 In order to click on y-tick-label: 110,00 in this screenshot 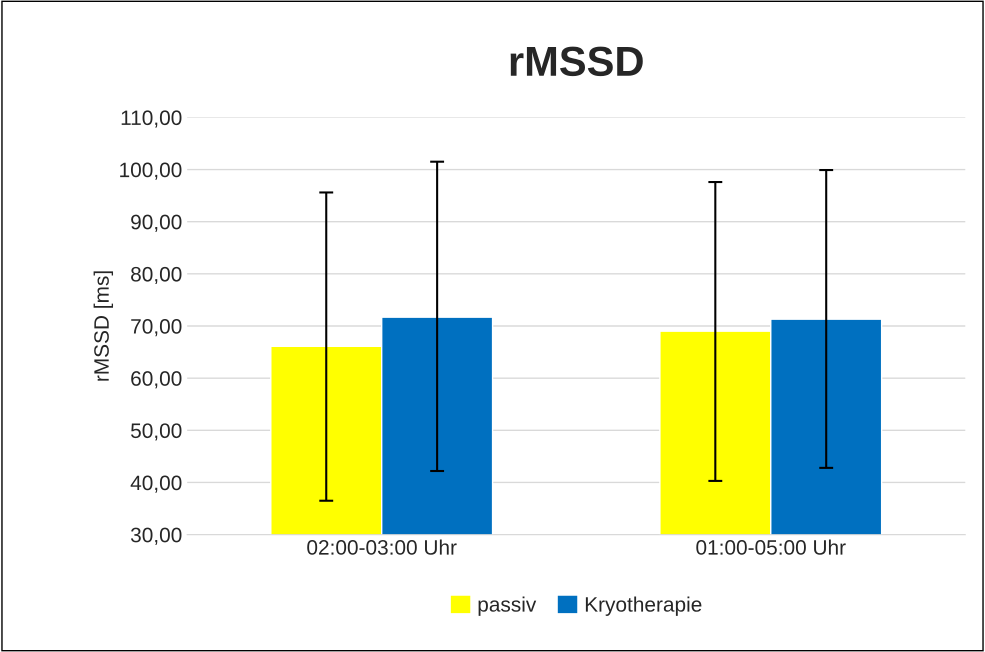, I will do `click(152, 119)`.